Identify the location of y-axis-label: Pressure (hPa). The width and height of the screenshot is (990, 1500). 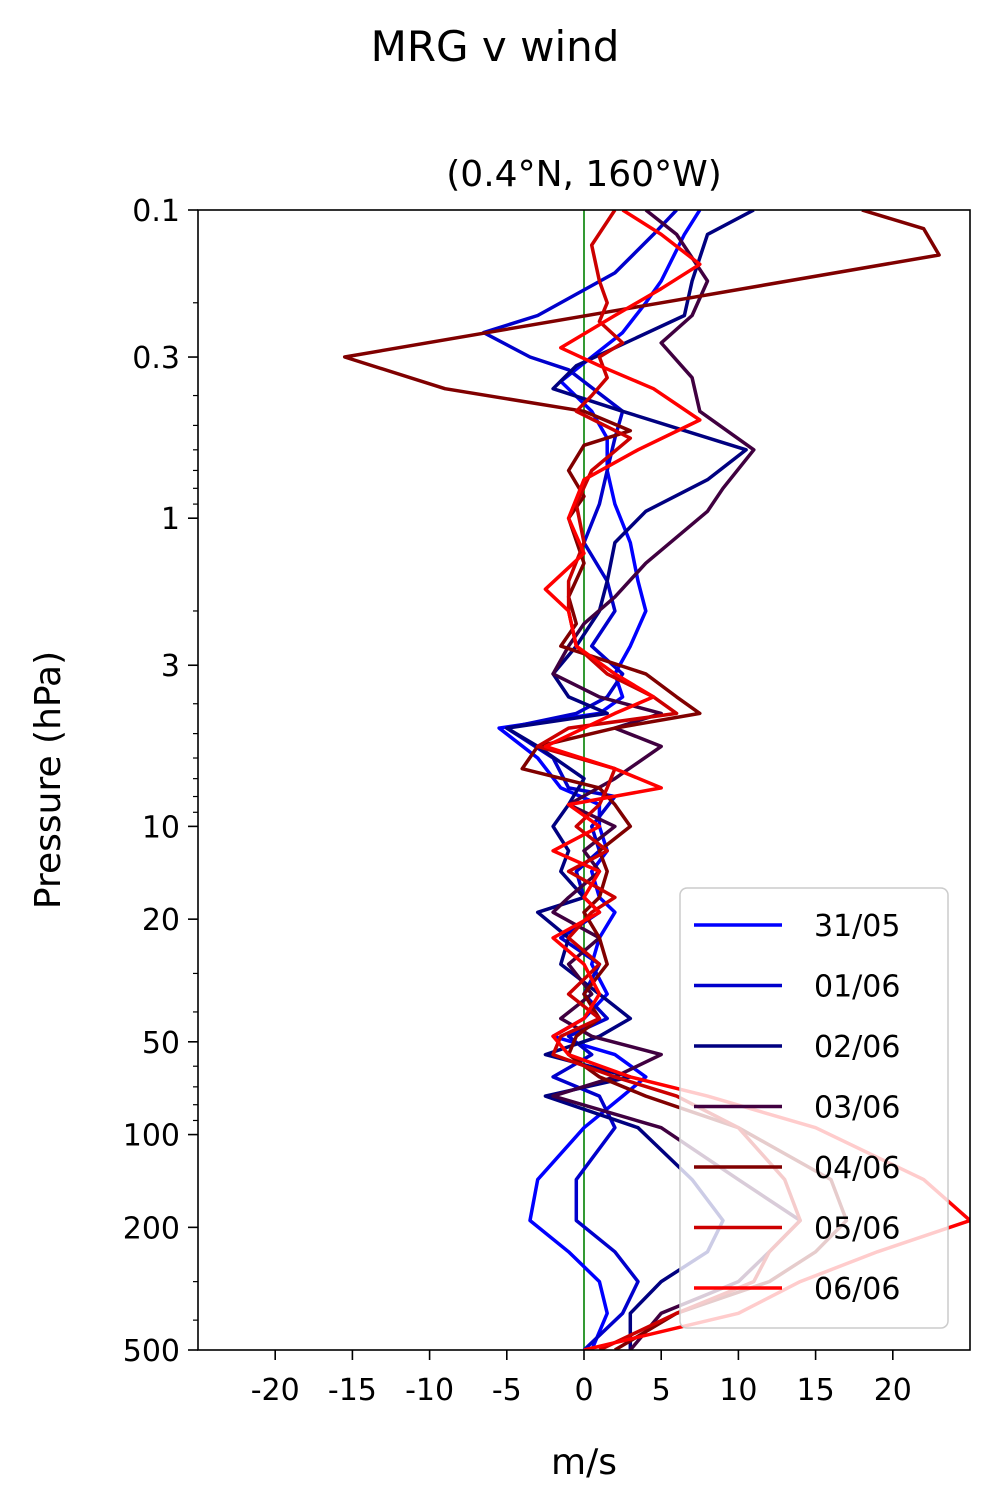
(48, 780).